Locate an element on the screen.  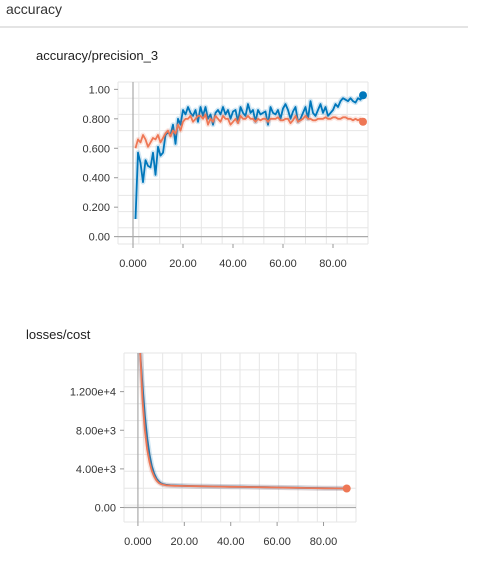
y-tick-label: 0.200 is located at coordinates (96, 208).